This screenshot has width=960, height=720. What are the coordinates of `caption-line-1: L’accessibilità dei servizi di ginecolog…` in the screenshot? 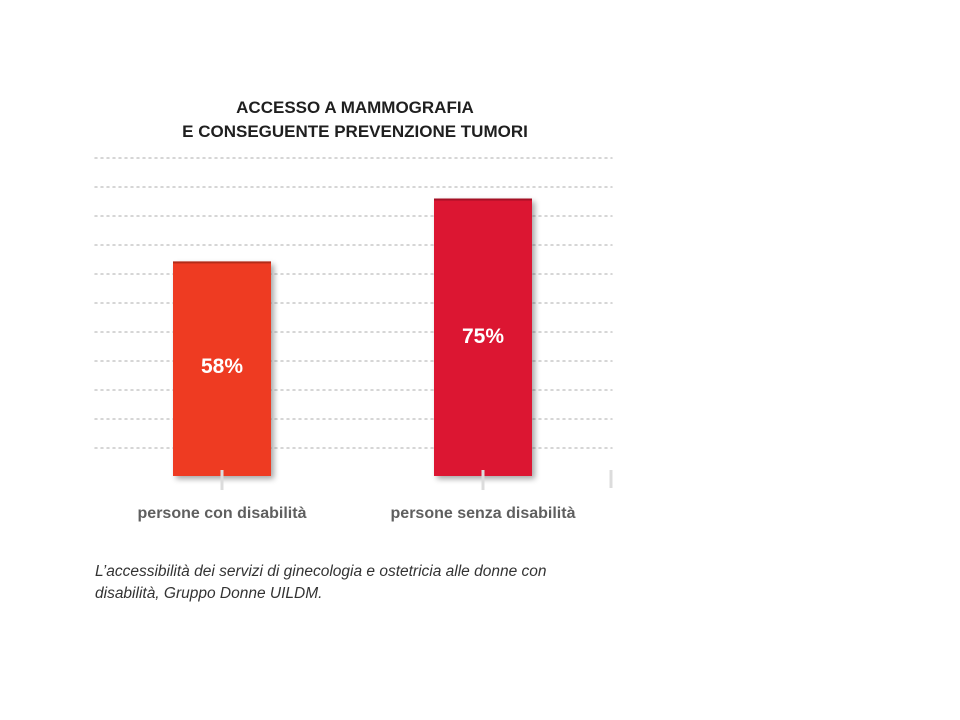 It's located at (321, 571).